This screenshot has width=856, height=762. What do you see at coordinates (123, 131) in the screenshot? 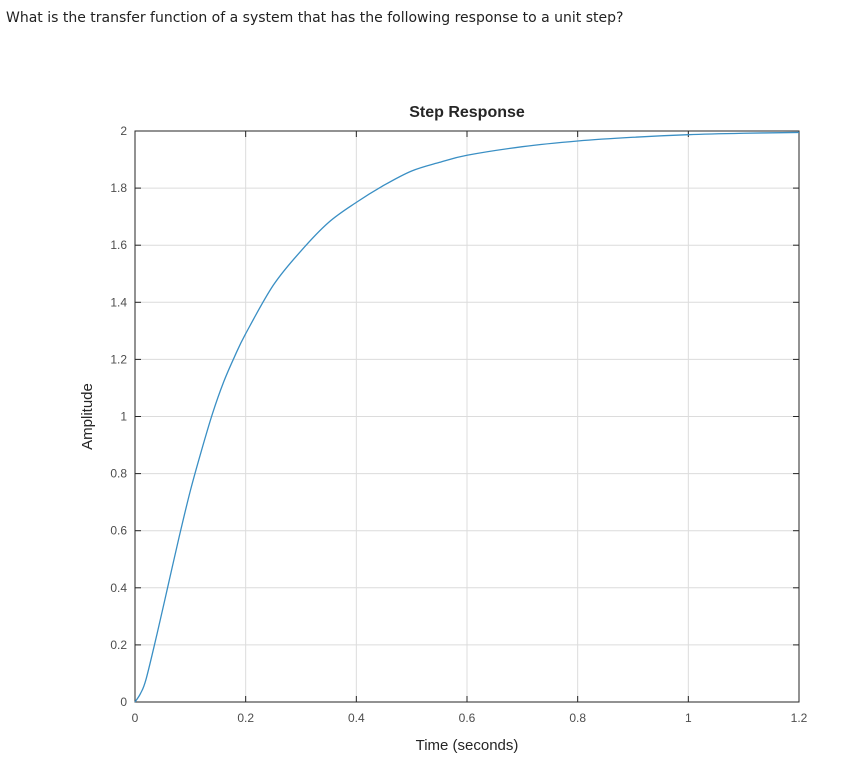
I see `y-tick-label: 2` at bounding box center [123, 131].